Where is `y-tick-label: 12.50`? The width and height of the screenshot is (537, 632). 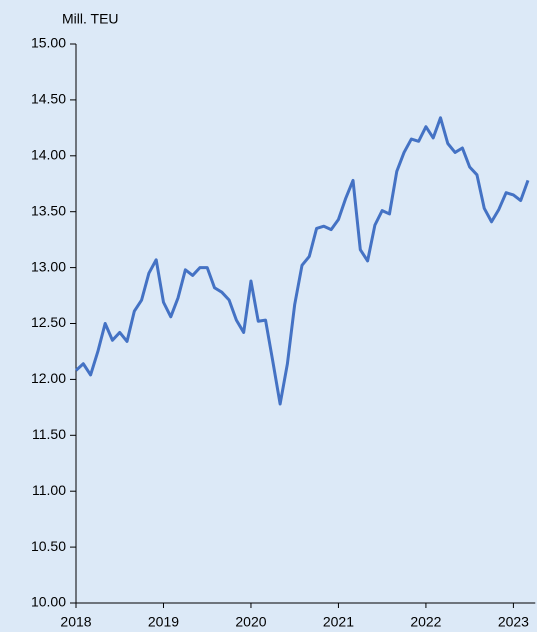
y-tick-label: 12.50 is located at coordinates (48, 322).